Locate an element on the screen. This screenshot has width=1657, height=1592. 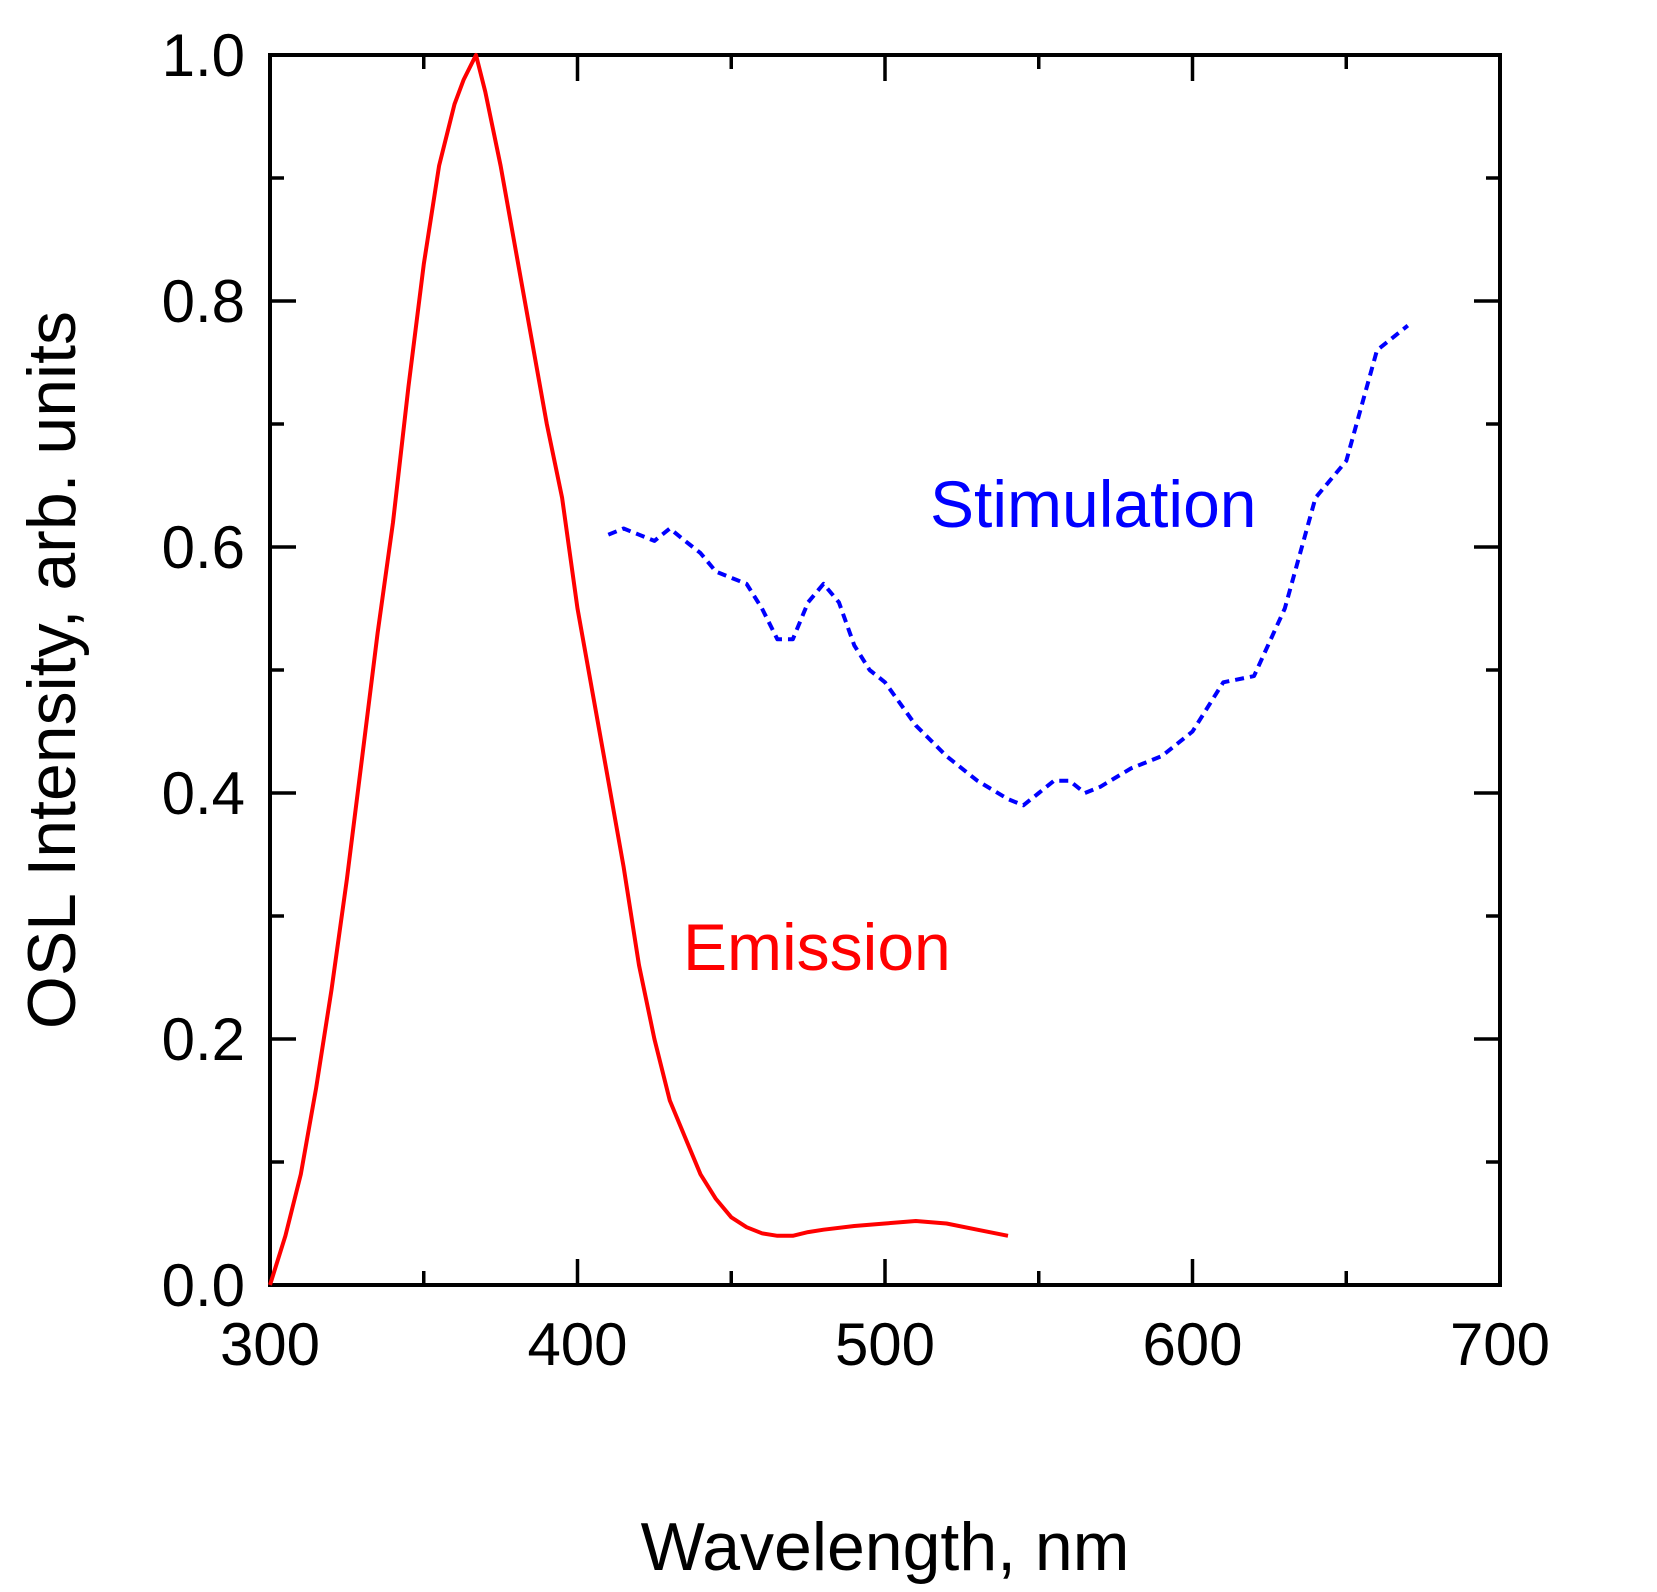
stimulation-series-line is located at coordinates (1008, 566).